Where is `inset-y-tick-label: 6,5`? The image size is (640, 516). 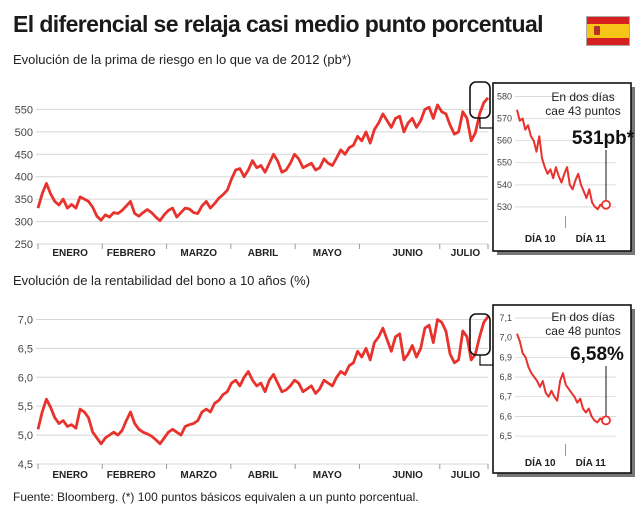
inset-y-tick-label: 6,5 is located at coordinates (505, 436).